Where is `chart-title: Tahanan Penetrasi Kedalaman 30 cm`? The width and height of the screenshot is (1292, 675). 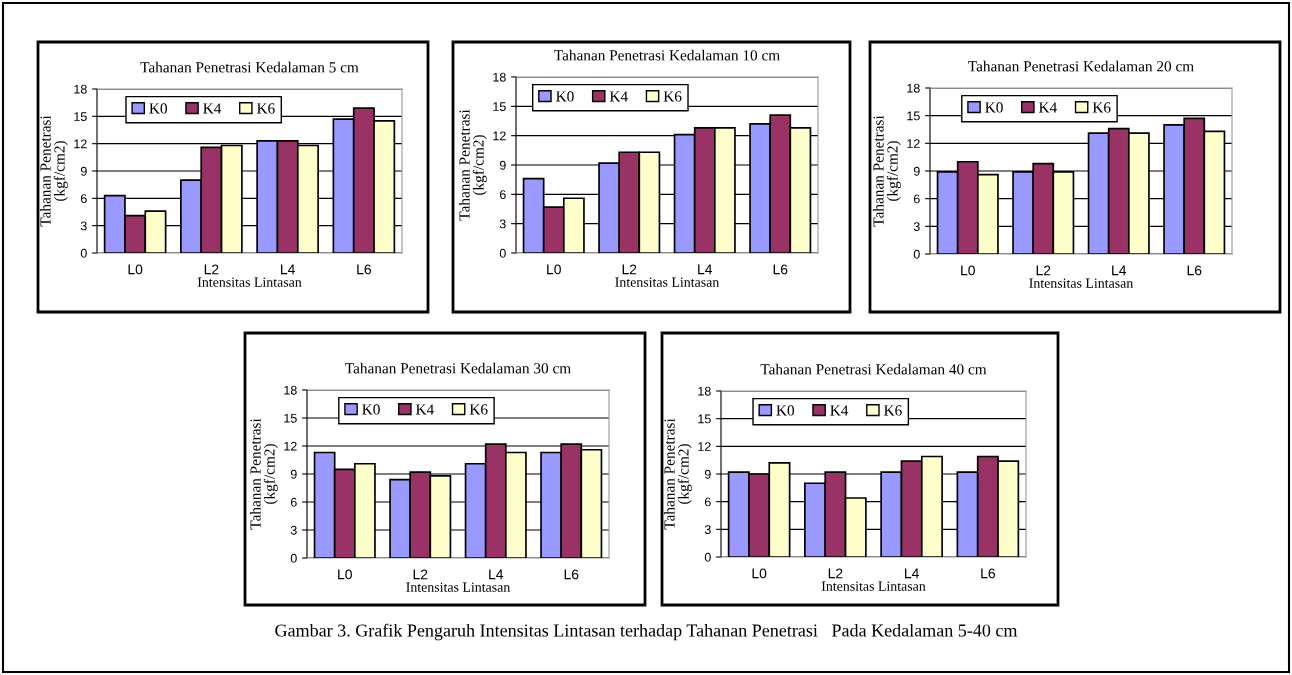 chart-title: Tahanan Penetrasi Kedalaman 30 cm is located at coordinates (458, 368).